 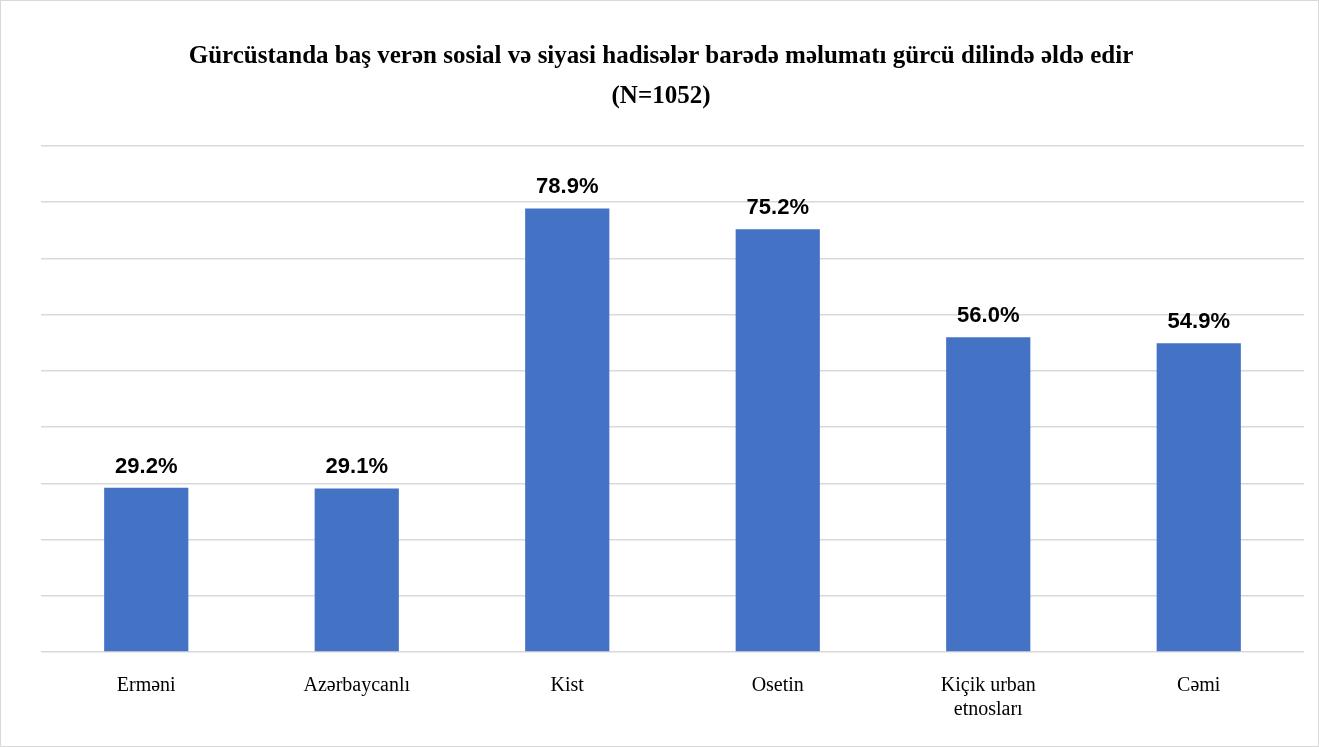 I want to click on x-tick-label: Cəmi, so click(x=1199, y=684).